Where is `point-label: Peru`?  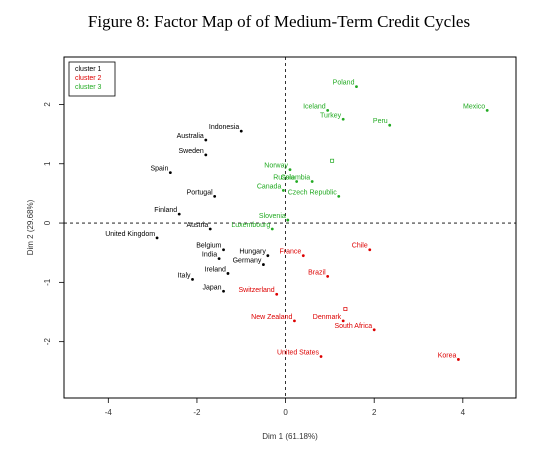
point-label: Peru is located at coordinates (380, 121).